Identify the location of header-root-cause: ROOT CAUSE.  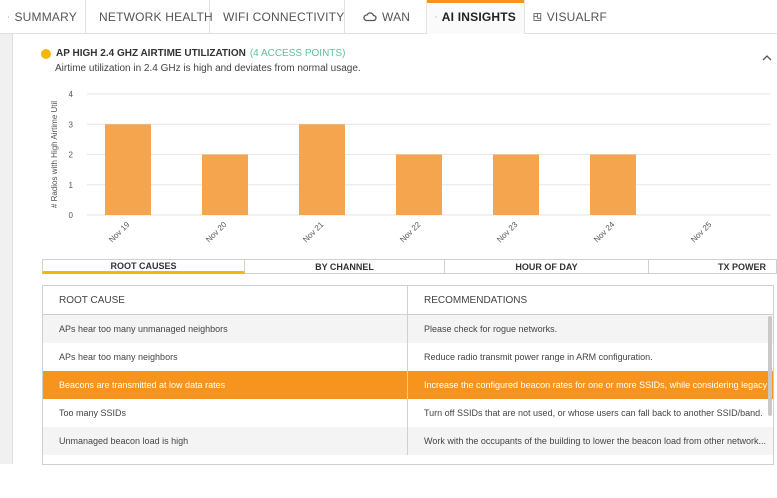
(225, 300).